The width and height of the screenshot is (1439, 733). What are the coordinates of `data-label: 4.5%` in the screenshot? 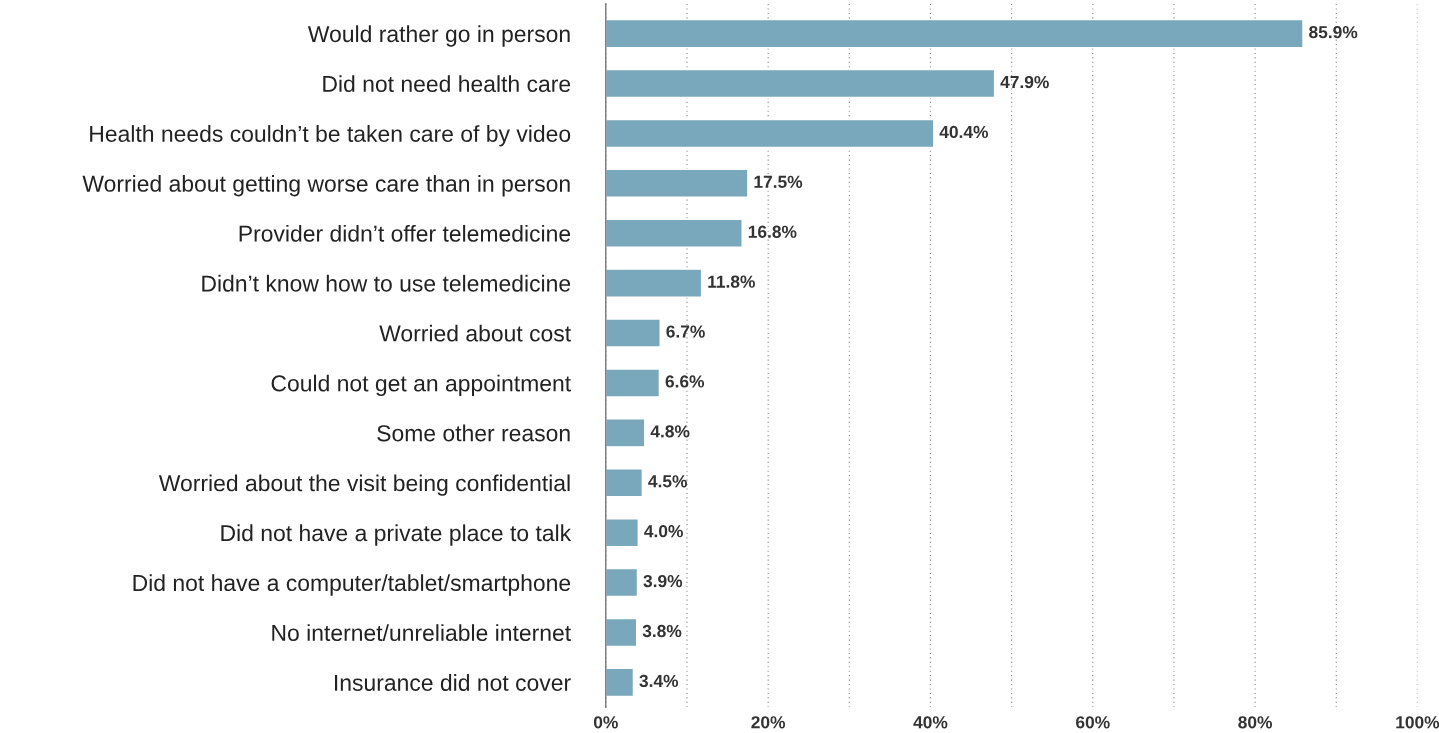 It's located at (668, 481).